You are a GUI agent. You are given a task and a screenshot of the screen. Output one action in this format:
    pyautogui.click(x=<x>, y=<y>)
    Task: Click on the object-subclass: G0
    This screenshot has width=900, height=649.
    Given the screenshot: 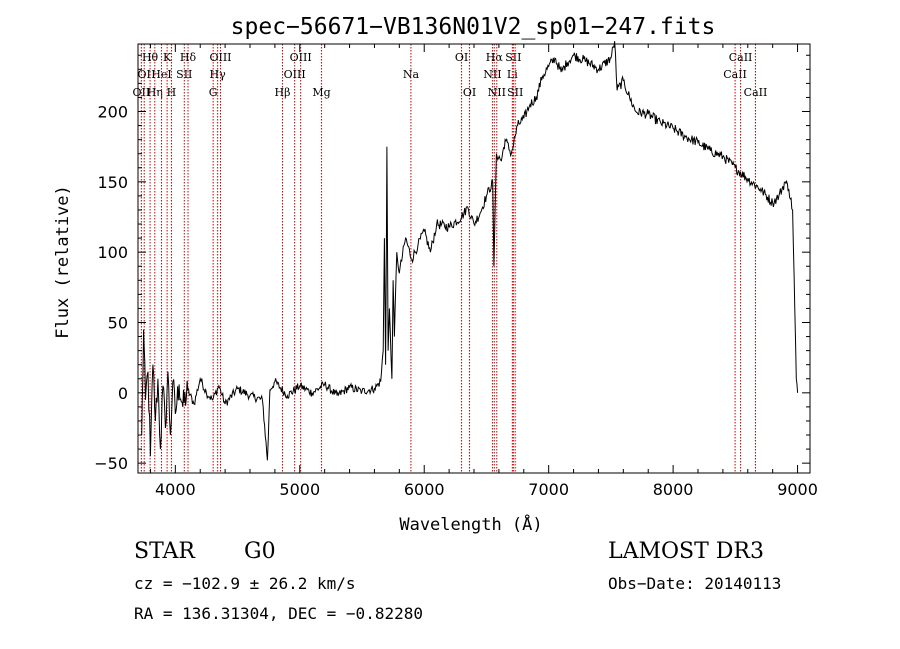 What is the action you would take?
    pyautogui.click(x=260, y=551)
    